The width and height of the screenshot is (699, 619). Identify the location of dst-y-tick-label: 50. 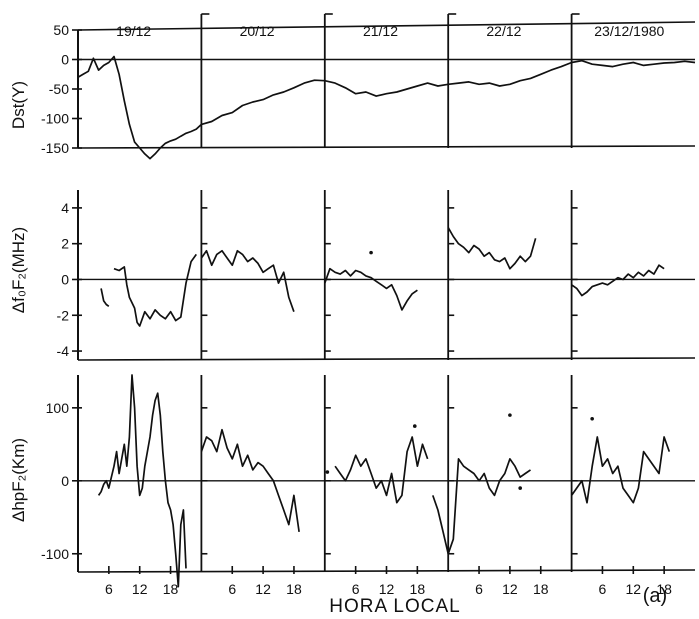
(61, 30).